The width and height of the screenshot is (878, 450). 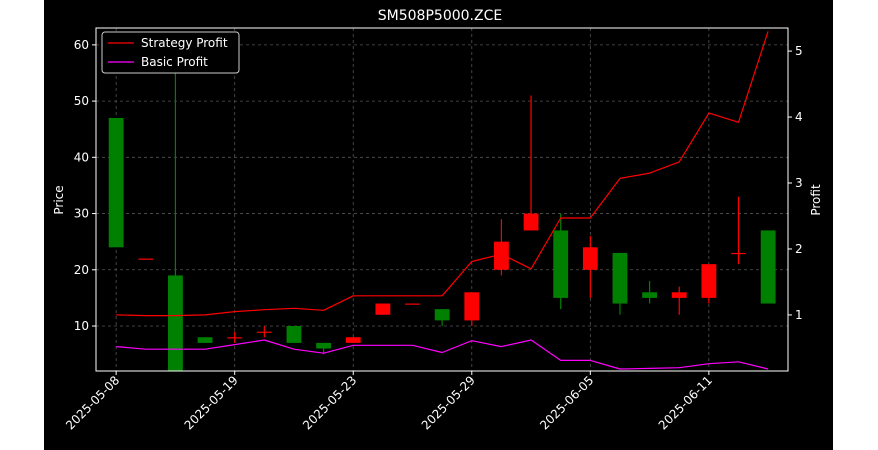 I want to click on chart-title: SM508P5000.ZCE, so click(x=440, y=16).